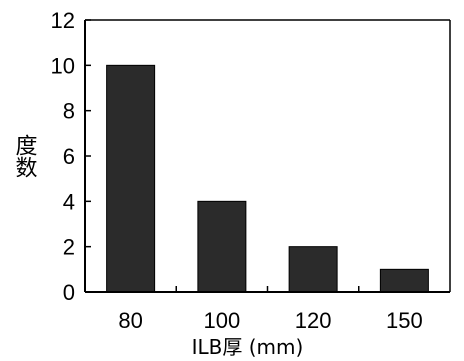  What do you see at coordinates (69, 247) in the screenshot?
I see `y-tick-label: 2` at bounding box center [69, 247].